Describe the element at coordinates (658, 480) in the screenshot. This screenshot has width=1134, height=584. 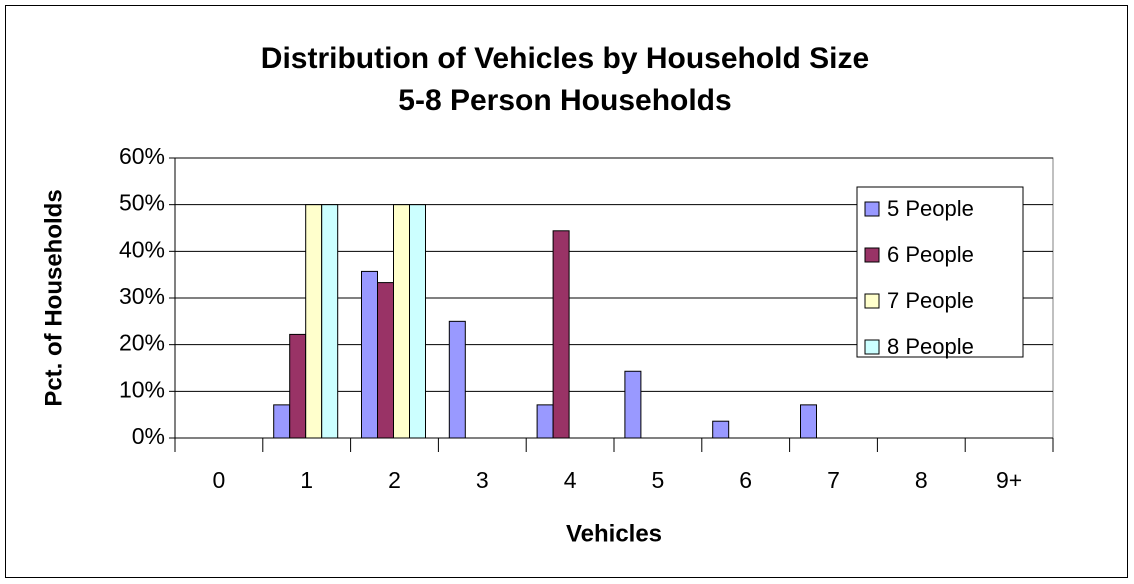
I see `x-tick-label: 5` at that location.